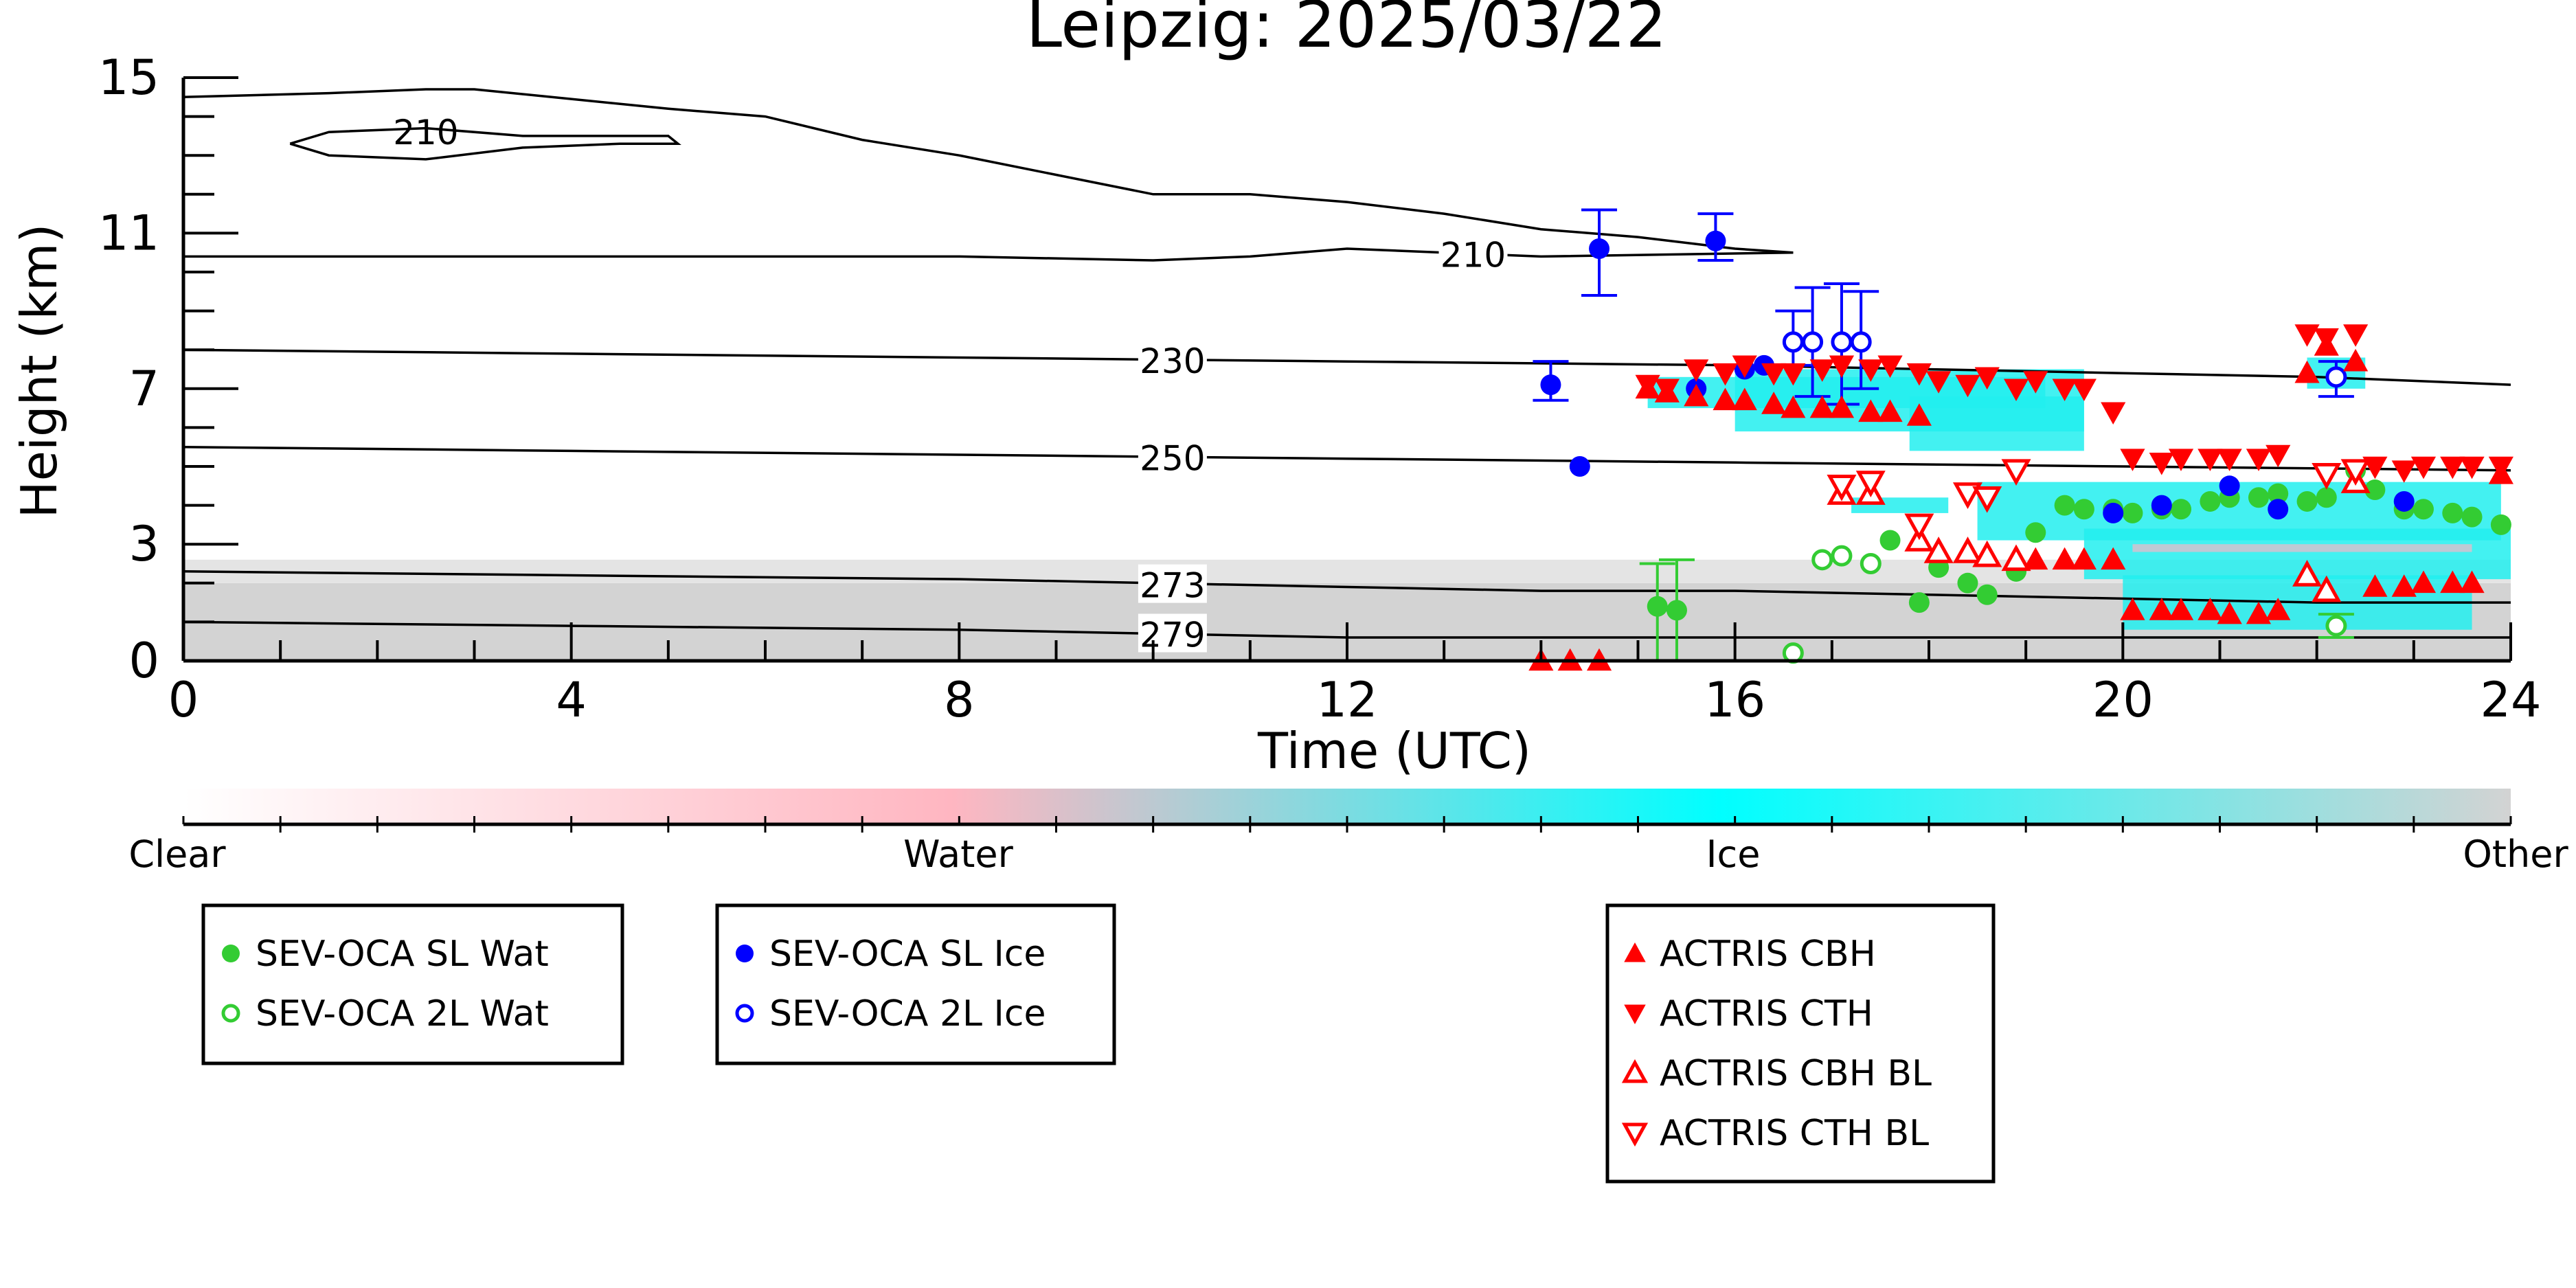 This screenshot has height=1288, width=2576. What do you see at coordinates (177, 854) in the screenshot?
I see `colorbar-label-clear: Clear` at bounding box center [177, 854].